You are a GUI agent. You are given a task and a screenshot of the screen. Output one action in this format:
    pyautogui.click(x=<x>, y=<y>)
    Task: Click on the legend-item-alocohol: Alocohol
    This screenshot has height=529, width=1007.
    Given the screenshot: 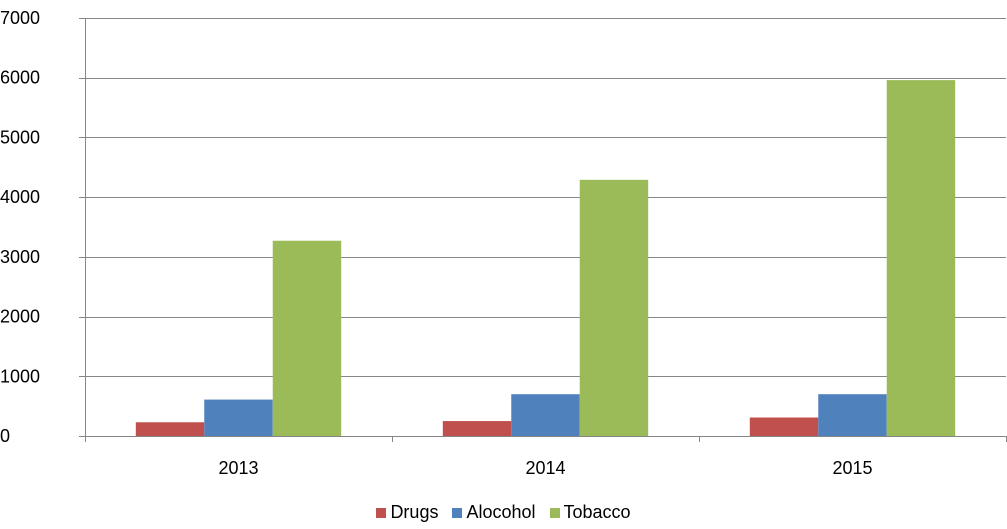 What is the action you would take?
    pyautogui.click(x=494, y=512)
    